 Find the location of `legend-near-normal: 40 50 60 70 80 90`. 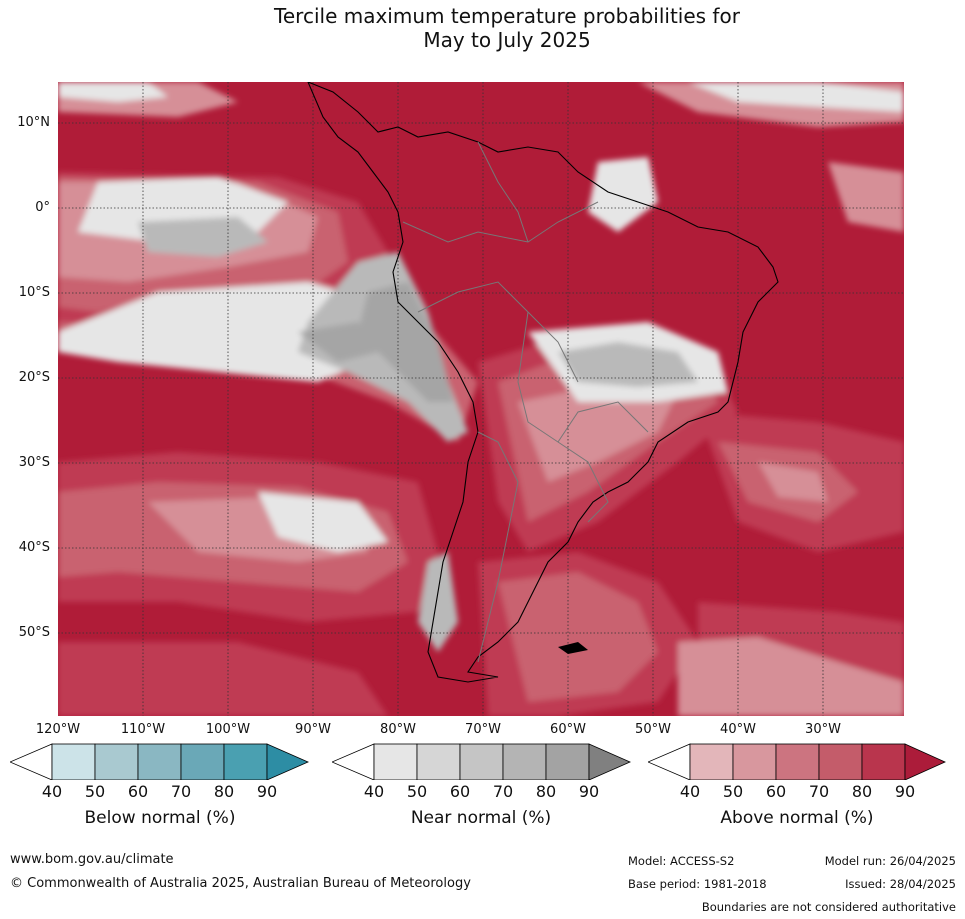

legend-near-normal: 40 50 60 70 80 90 is located at coordinates (481, 770).